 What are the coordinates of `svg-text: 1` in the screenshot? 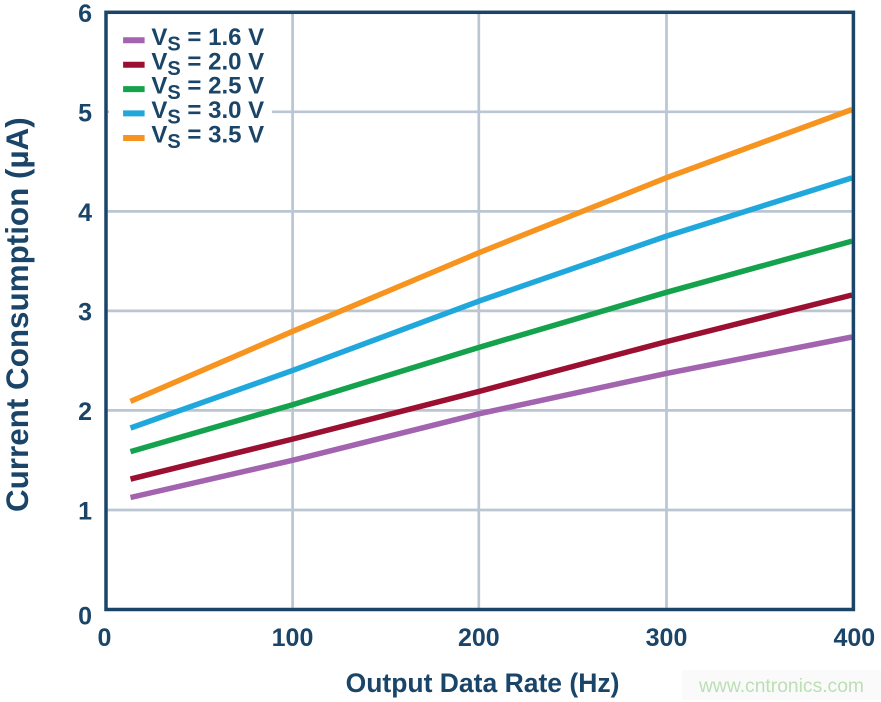 It's located at (85, 512).